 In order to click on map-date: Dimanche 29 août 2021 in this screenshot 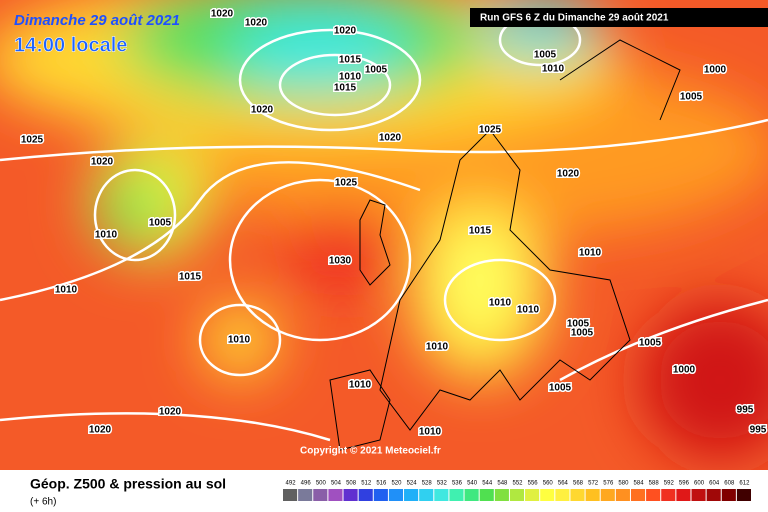, I will do `click(97, 20)`.